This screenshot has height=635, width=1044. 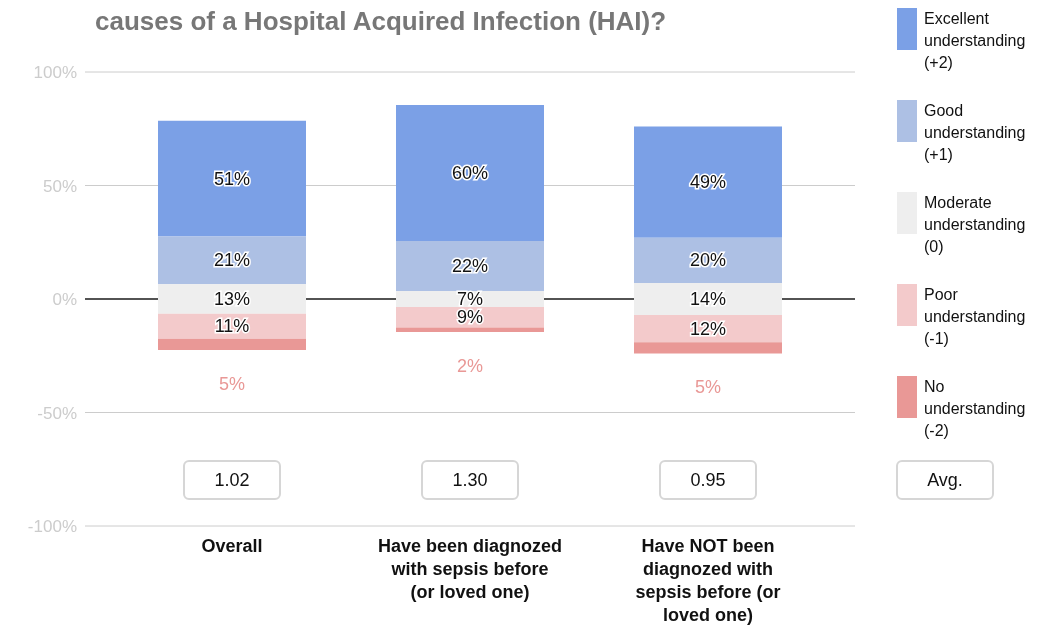 What do you see at coordinates (975, 133) in the screenshot?
I see `text: Good understanding (+1)` at bounding box center [975, 133].